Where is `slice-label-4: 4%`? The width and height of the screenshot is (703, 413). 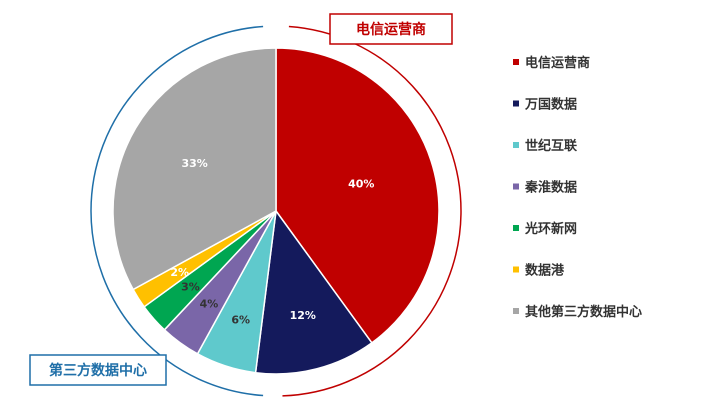
slice-label-4: 4% is located at coordinates (209, 303).